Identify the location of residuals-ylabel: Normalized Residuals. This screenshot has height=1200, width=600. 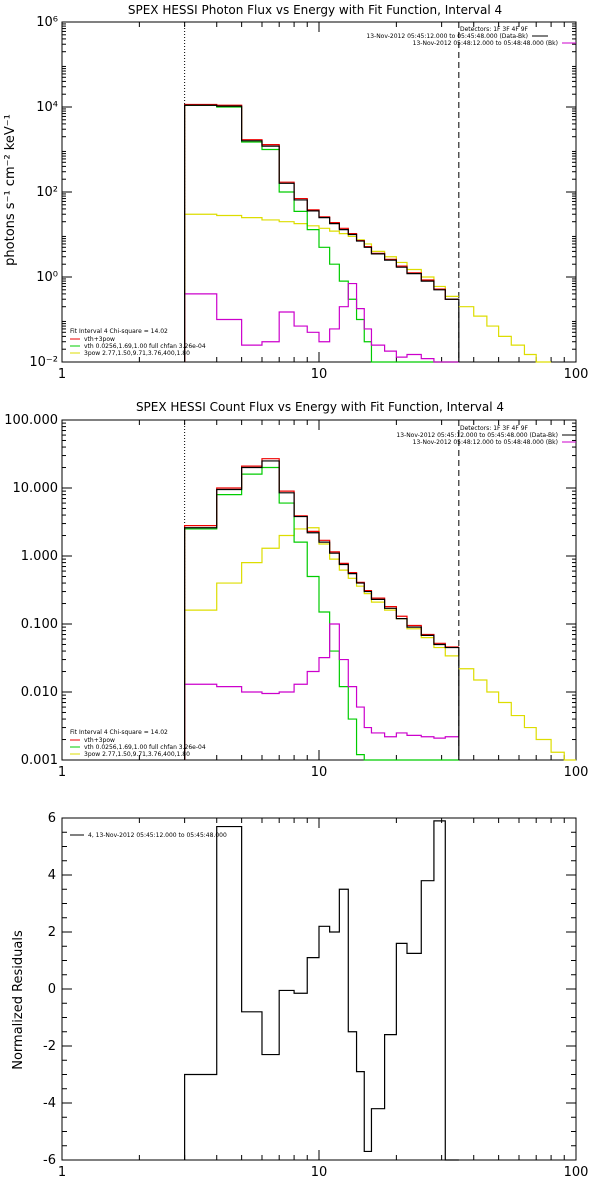
(18, 1000).